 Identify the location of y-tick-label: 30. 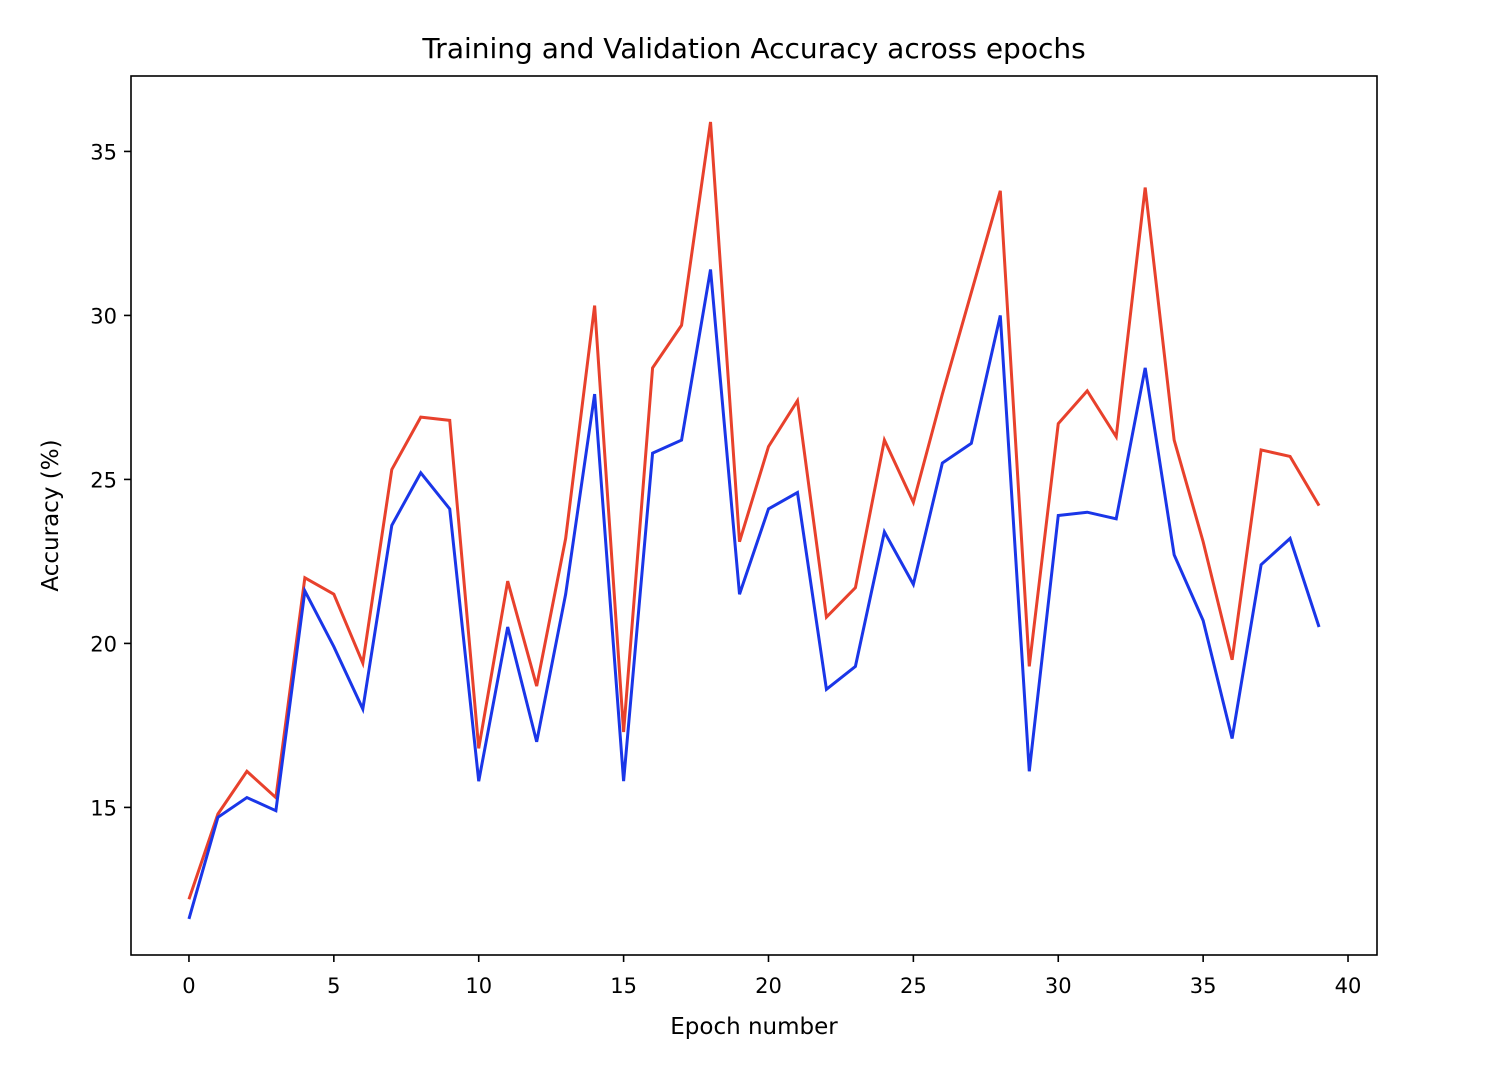
(103, 316).